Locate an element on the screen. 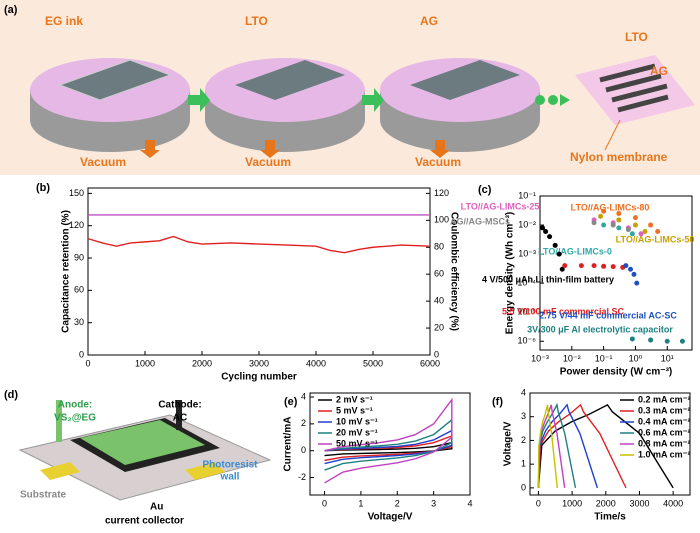 This screenshot has height=533, width=700. y-tick-label: 120 is located at coordinates (76, 225).